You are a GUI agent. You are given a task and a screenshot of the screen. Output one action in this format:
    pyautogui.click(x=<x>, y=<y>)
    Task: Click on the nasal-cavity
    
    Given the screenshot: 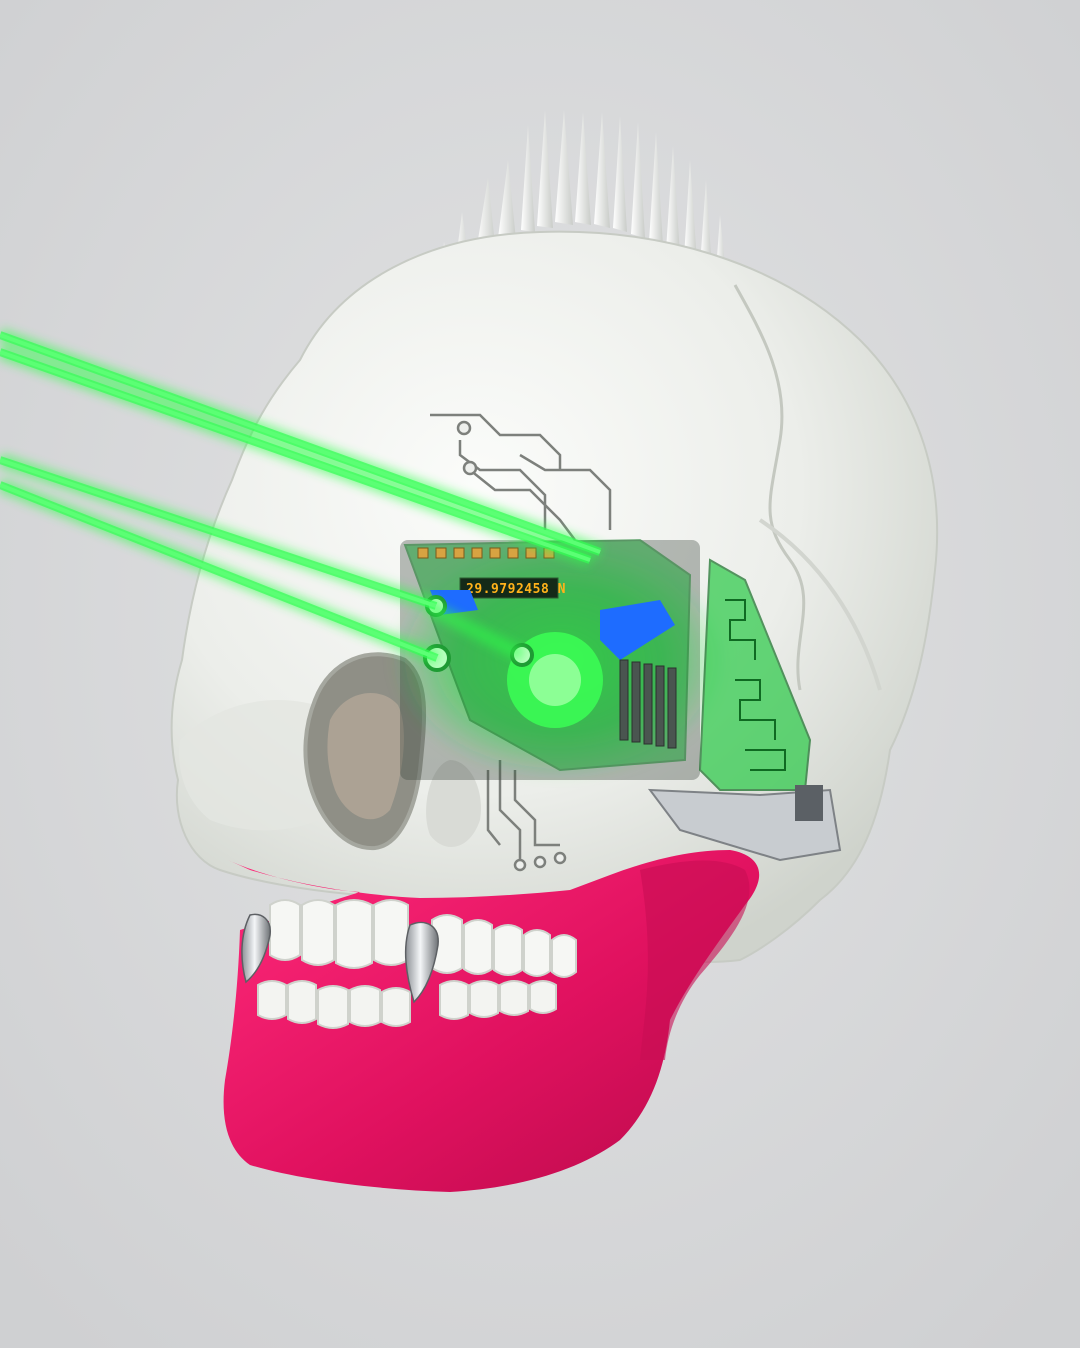 What is the action you would take?
    pyautogui.click(x=453, y=803)
    